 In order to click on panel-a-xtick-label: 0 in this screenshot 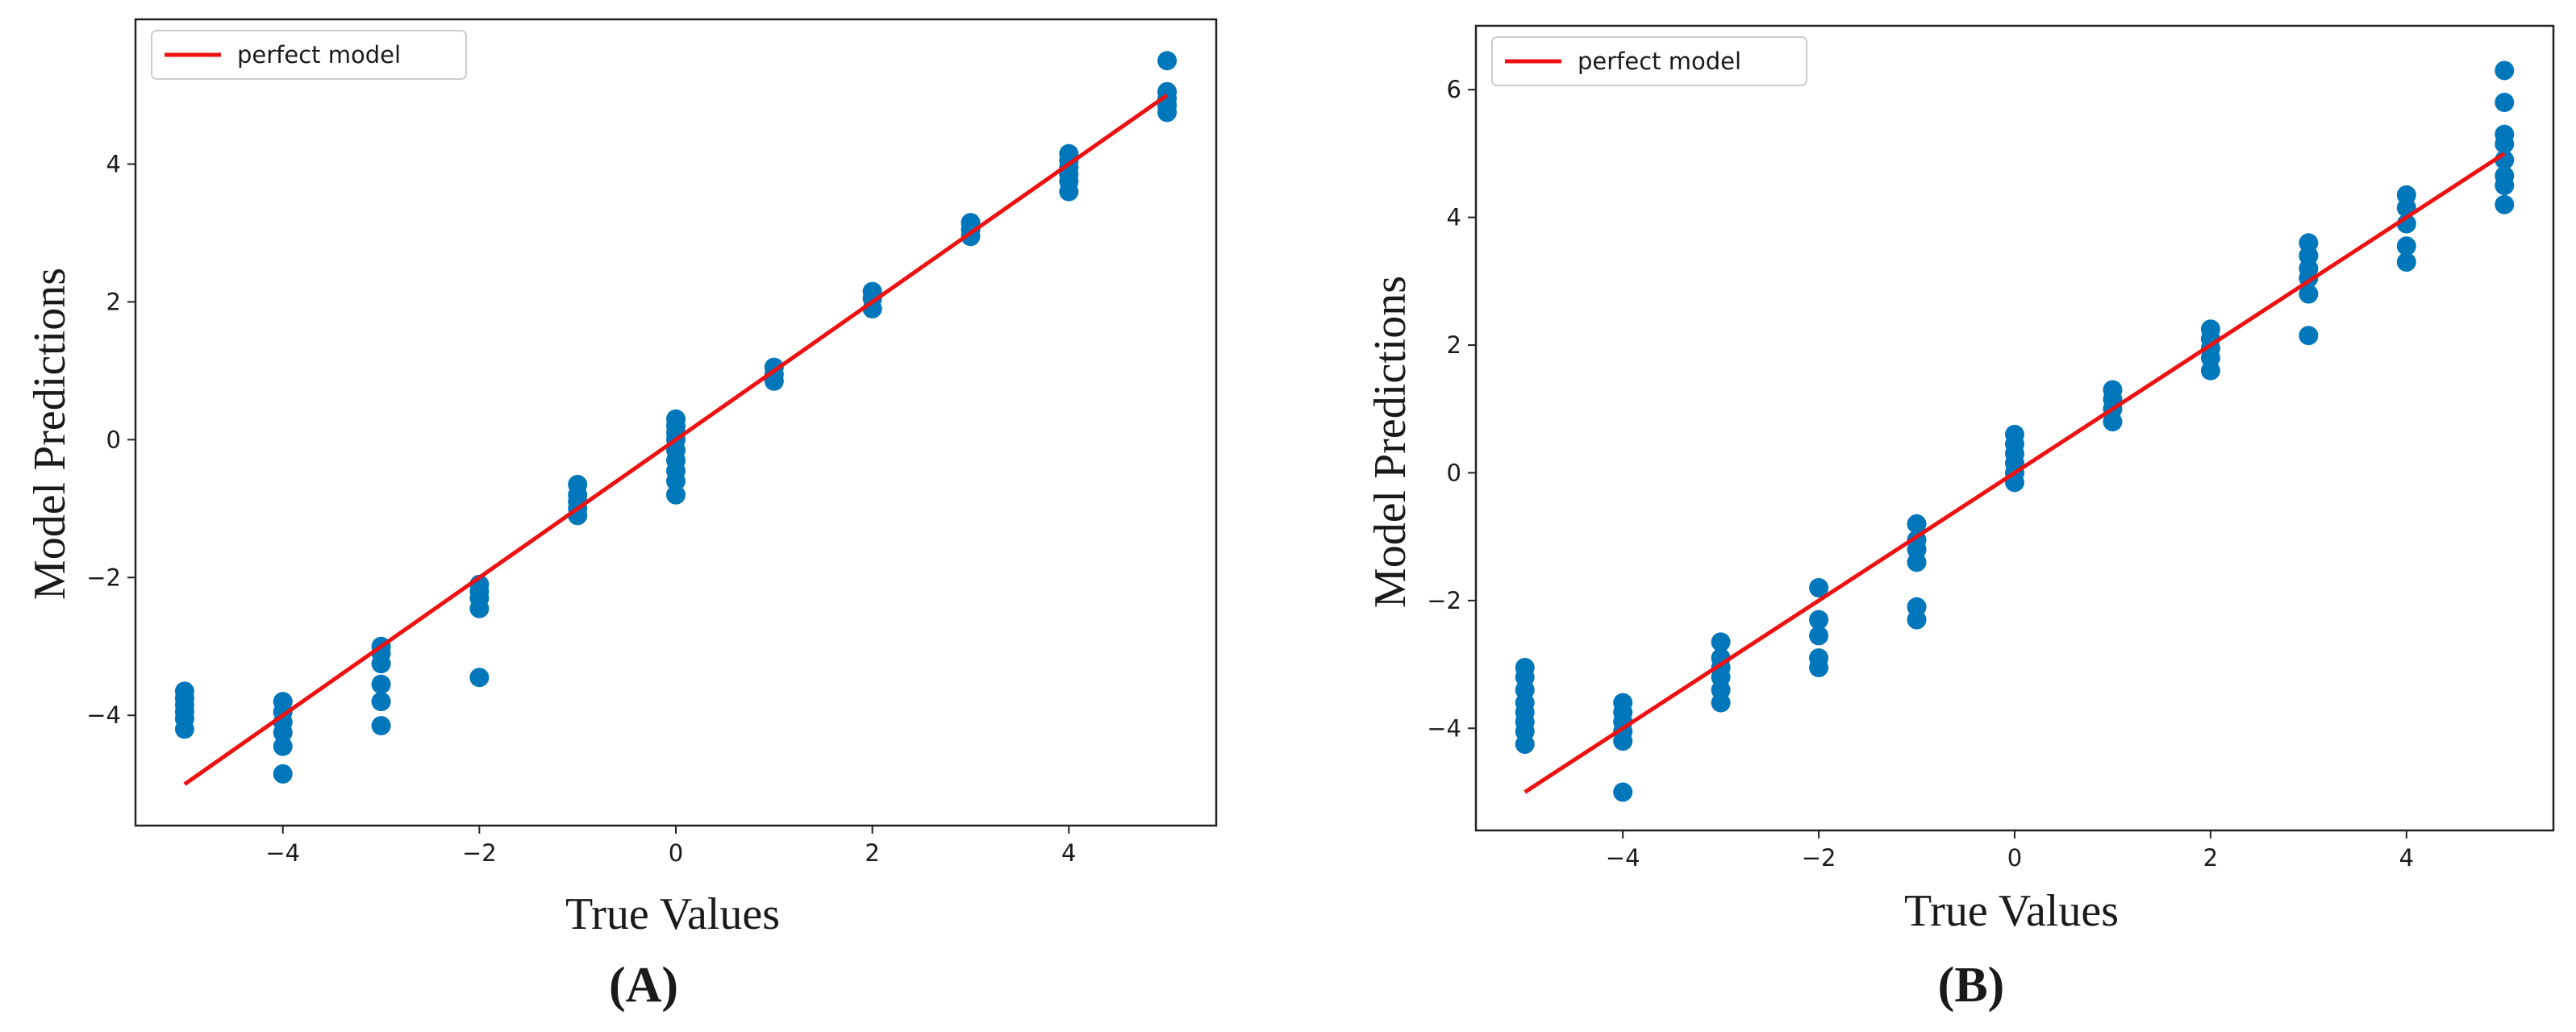, I will do `click(676, 853)`.